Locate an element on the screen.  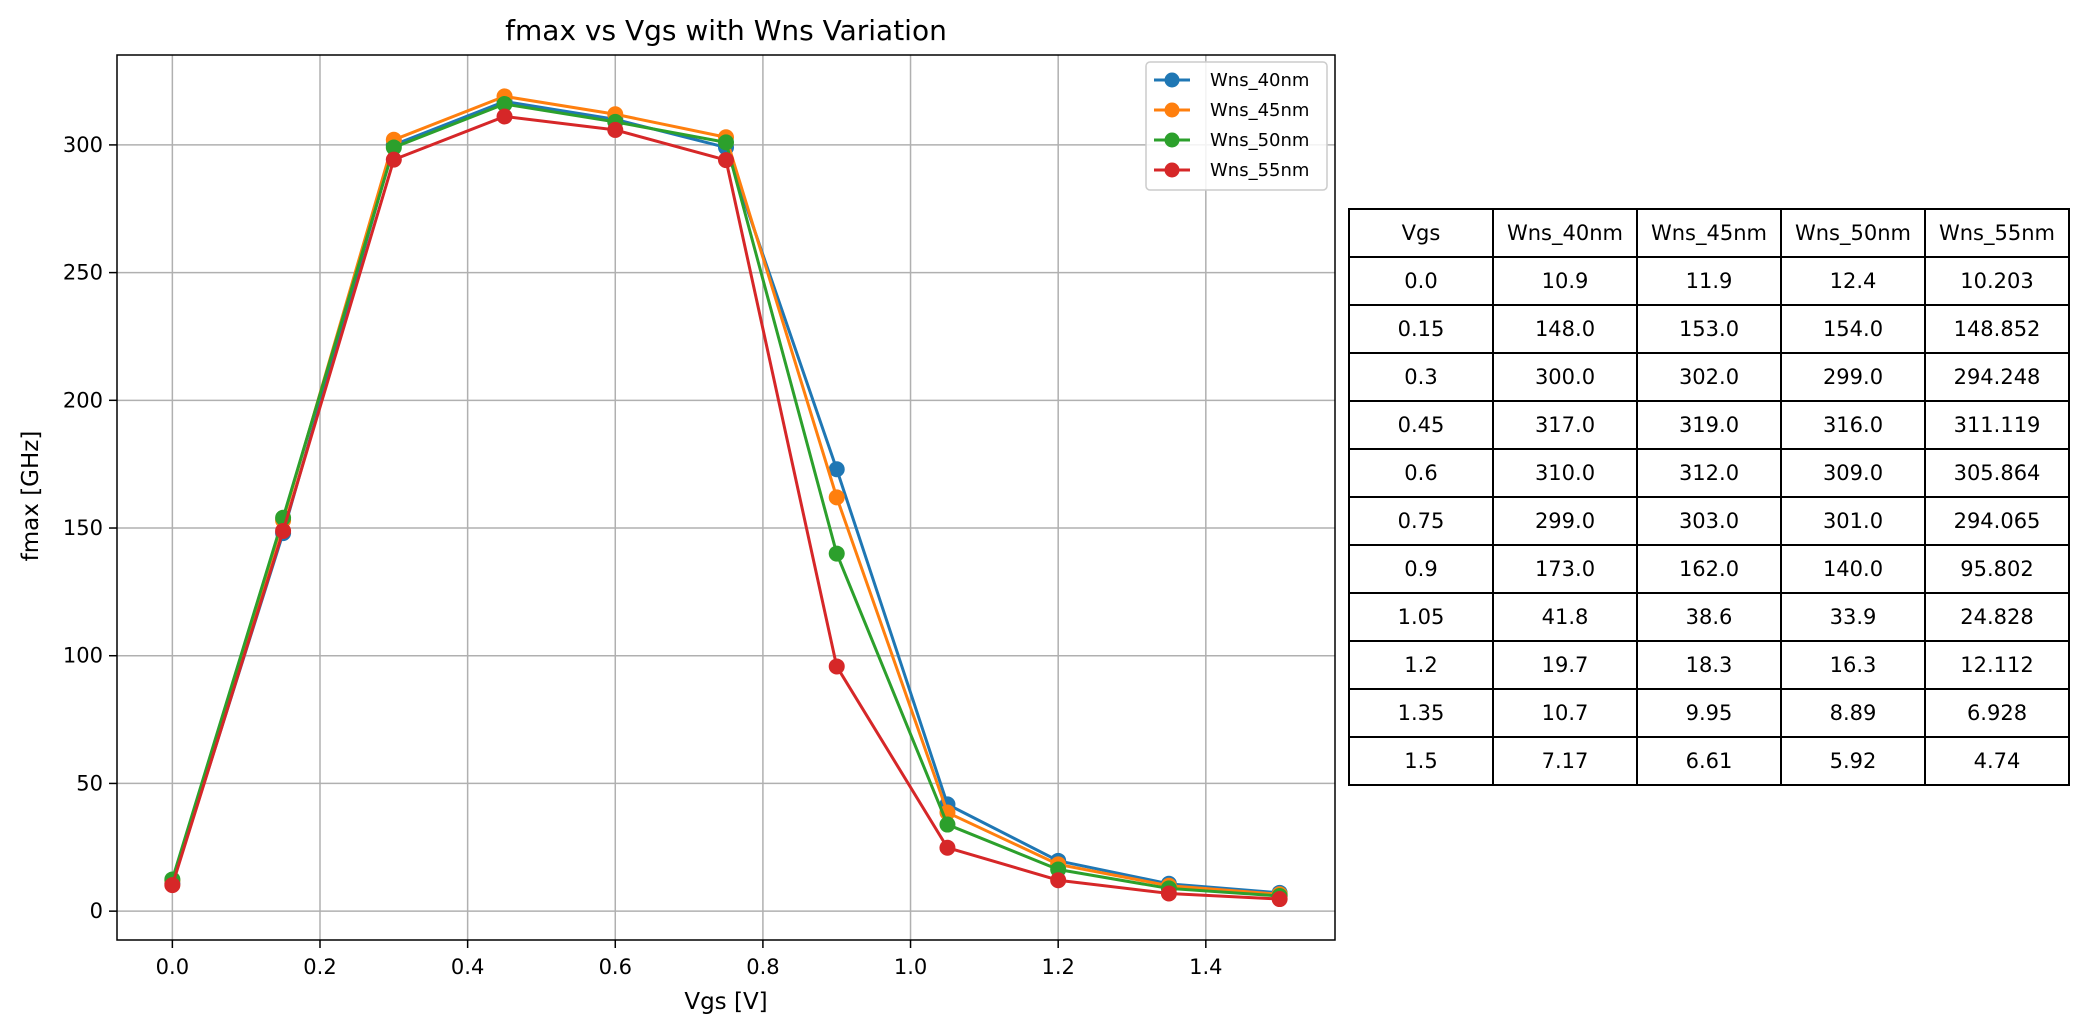
y-tick-label: 100 is located at coordinates (83, 656).